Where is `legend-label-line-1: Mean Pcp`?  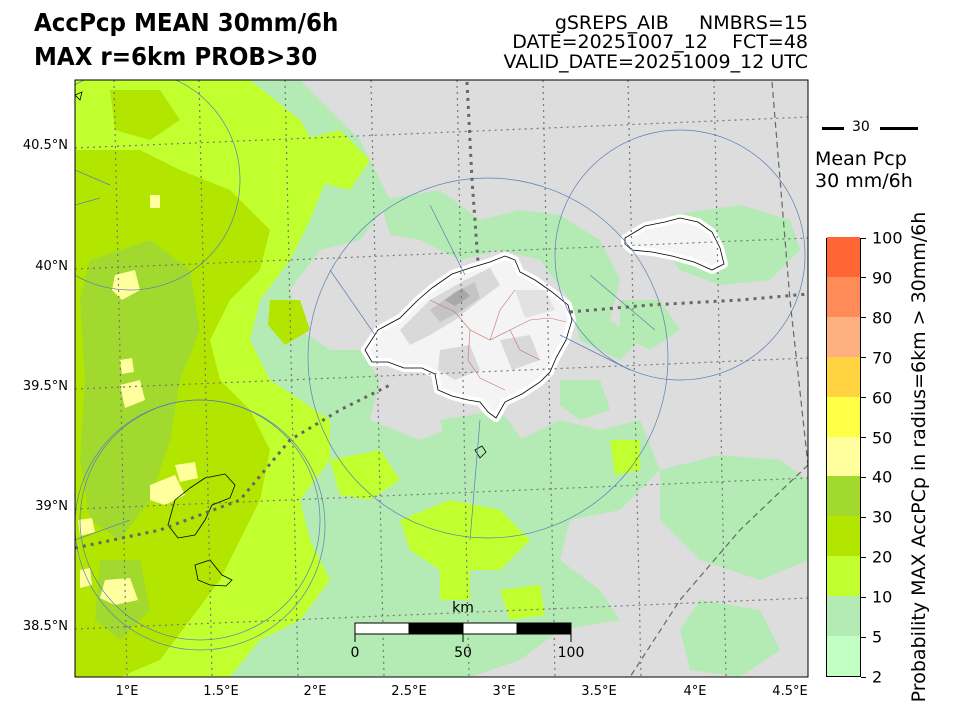 legend-label-line-1: Mean Pcp is located at coordinates (861, 159).